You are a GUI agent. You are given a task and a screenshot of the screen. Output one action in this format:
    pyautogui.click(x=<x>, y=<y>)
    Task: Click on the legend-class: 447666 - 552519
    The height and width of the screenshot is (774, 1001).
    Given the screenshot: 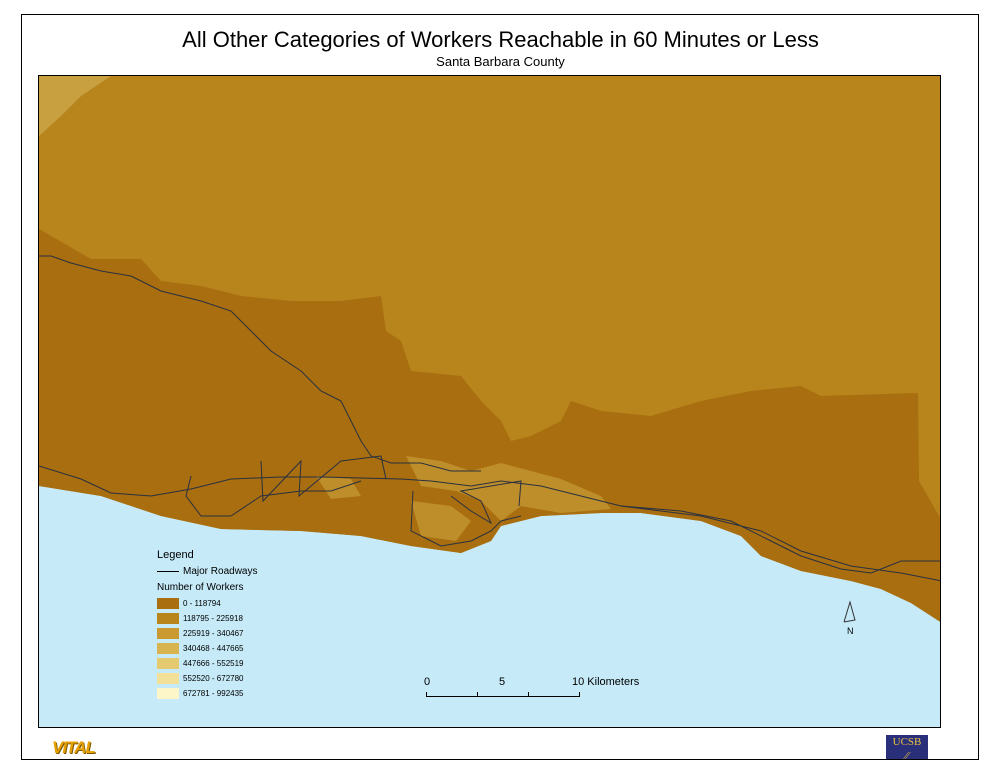 What is the action you would take?
    pyautogui.click(x=207, y=663)
    